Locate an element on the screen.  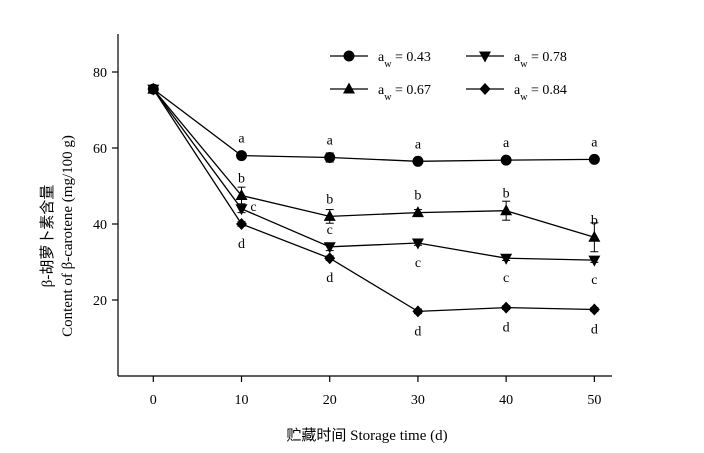
series-1-line is located at coordinates (373, 125).